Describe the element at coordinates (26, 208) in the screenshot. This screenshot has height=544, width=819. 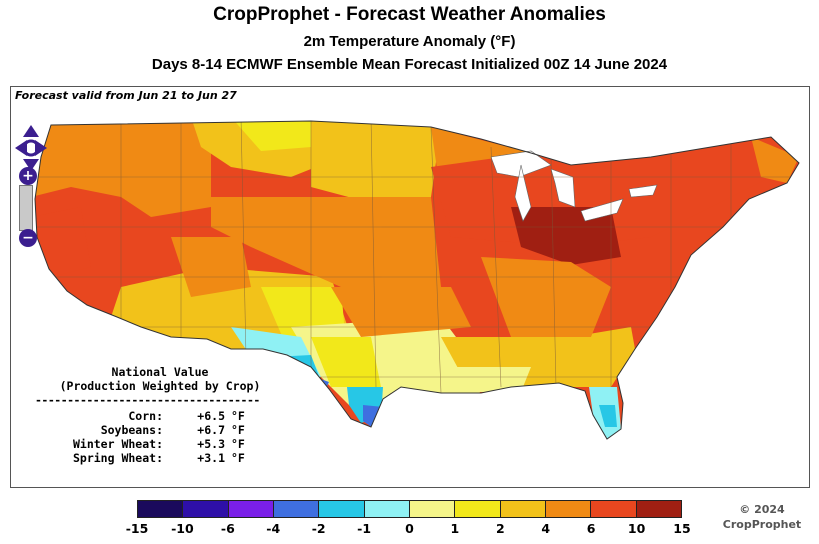
I see `zoom-slider` at that location.